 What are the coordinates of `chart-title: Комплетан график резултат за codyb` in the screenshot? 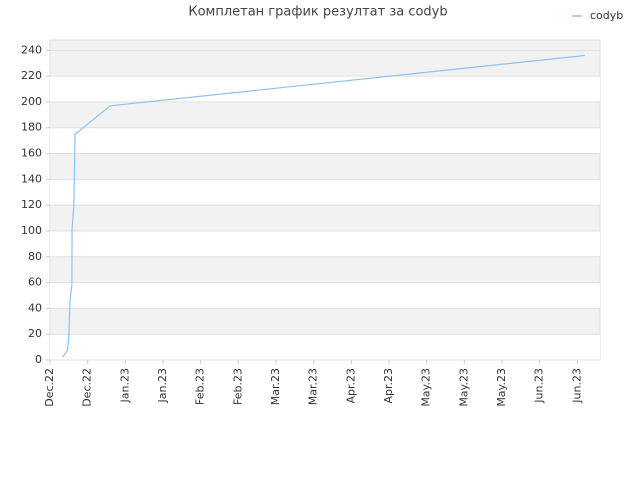 It's located at (317, 12).